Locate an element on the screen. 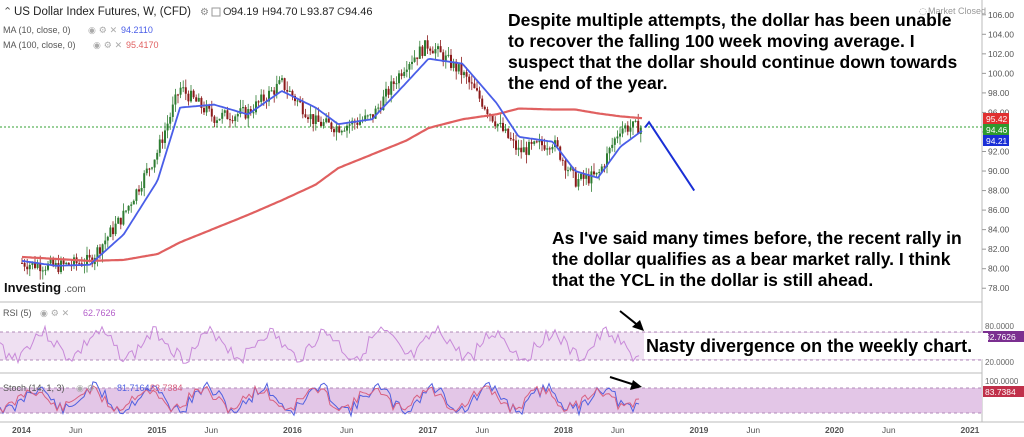  close-icon is located at coordinates (216, 12).